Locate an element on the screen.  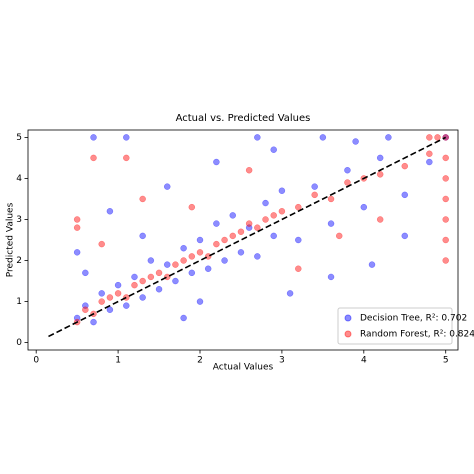
x-tick-label: 4 is located at coordinates (364, 361).